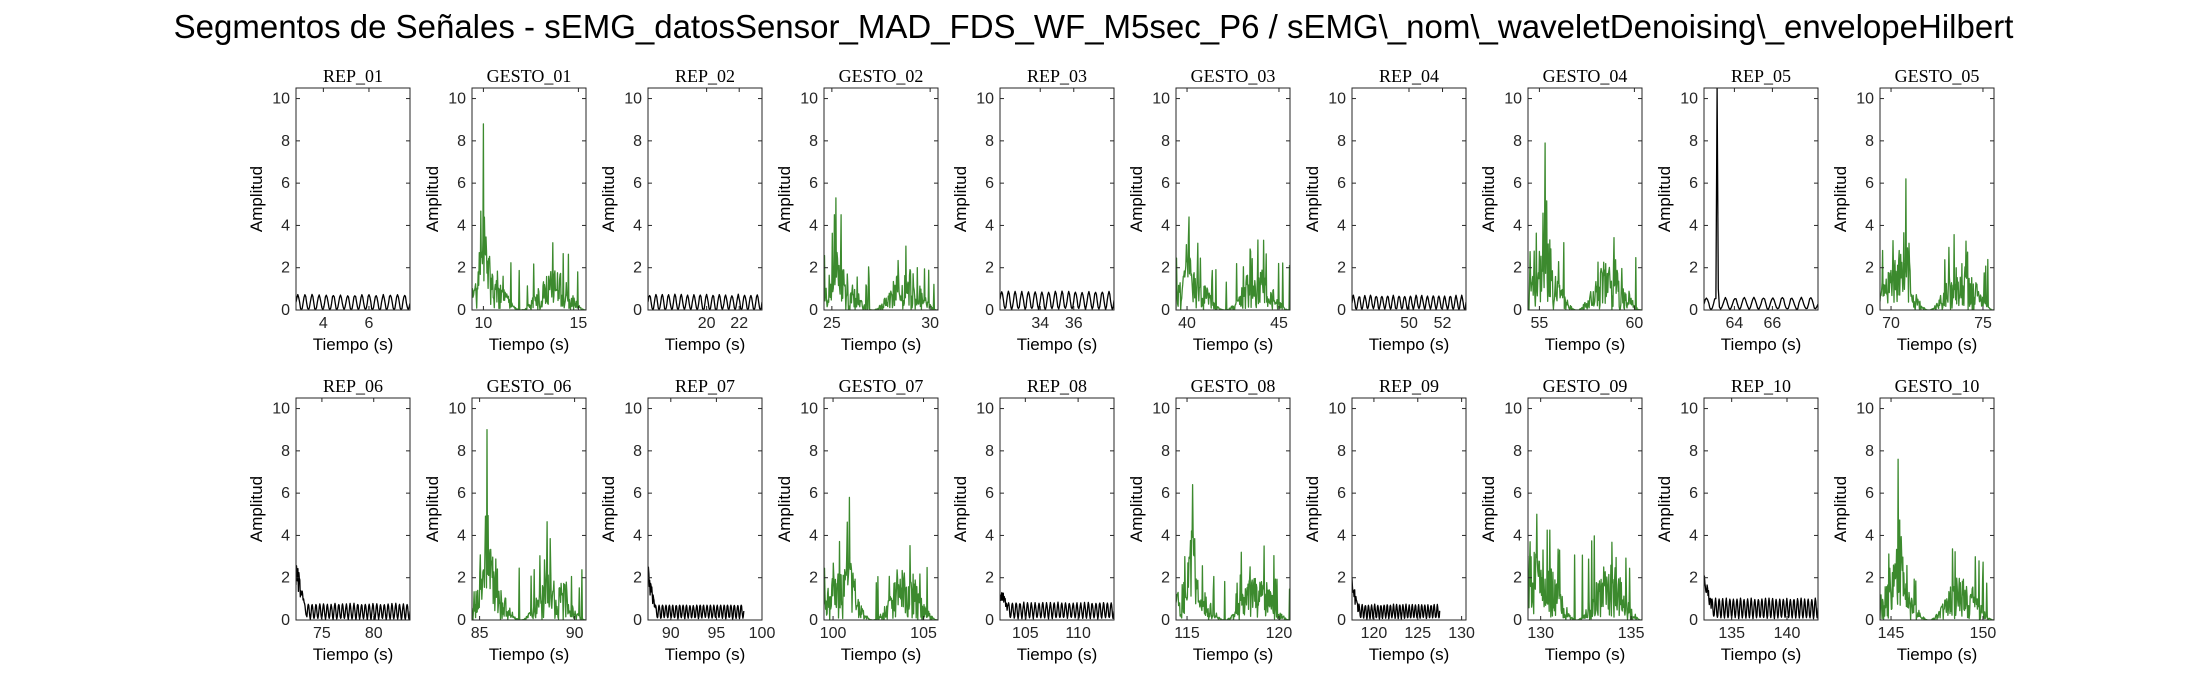 The image size is (2187, 688). Describe the element at coordinates (1187, 323) in the screenshot. I see `x-tick-label: 40` at that location.